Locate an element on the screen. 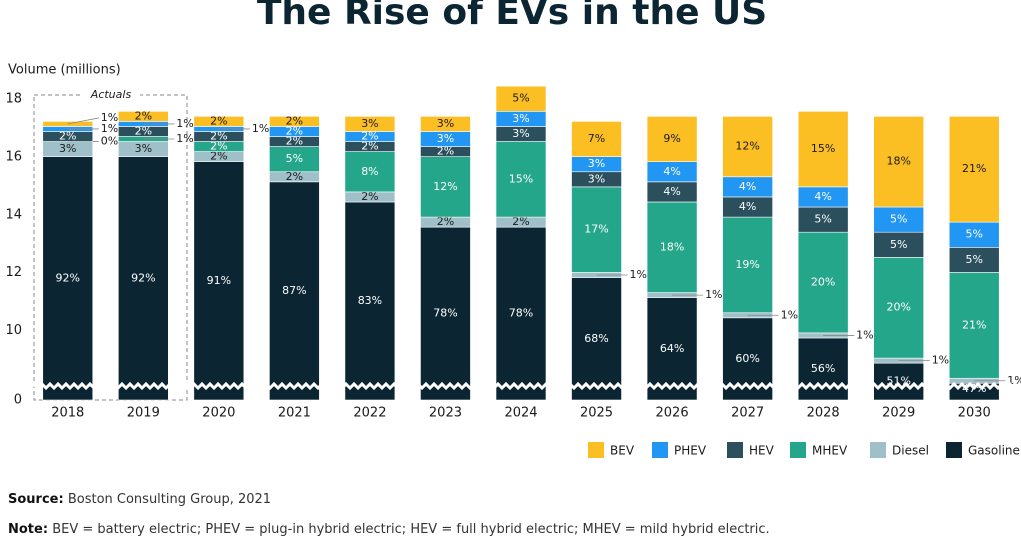 This screenshot has width=1021, height=541. source: Source: Boston Consulting Group, 2021 is located at coordinates (139, 499).